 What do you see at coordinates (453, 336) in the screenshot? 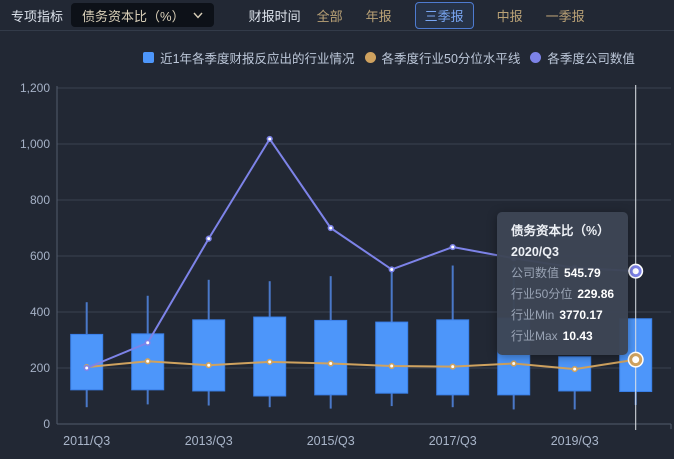
I see `candlestick-2017/Q3` at bounding box center [453, 336].